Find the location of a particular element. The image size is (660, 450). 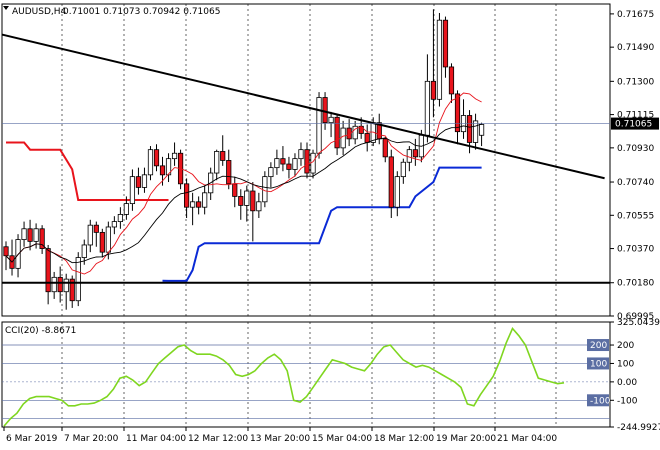

time-tick-label: 19 Mar 20:00 is located at coordinates (466, 439).